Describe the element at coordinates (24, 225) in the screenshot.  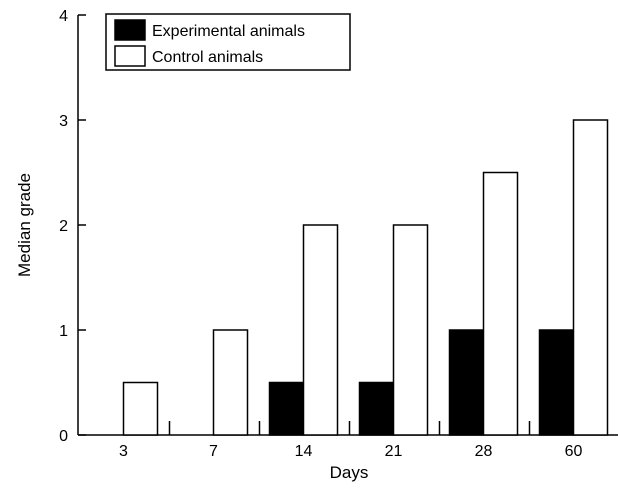
I see `y-axis-title: Median grade` at that location.